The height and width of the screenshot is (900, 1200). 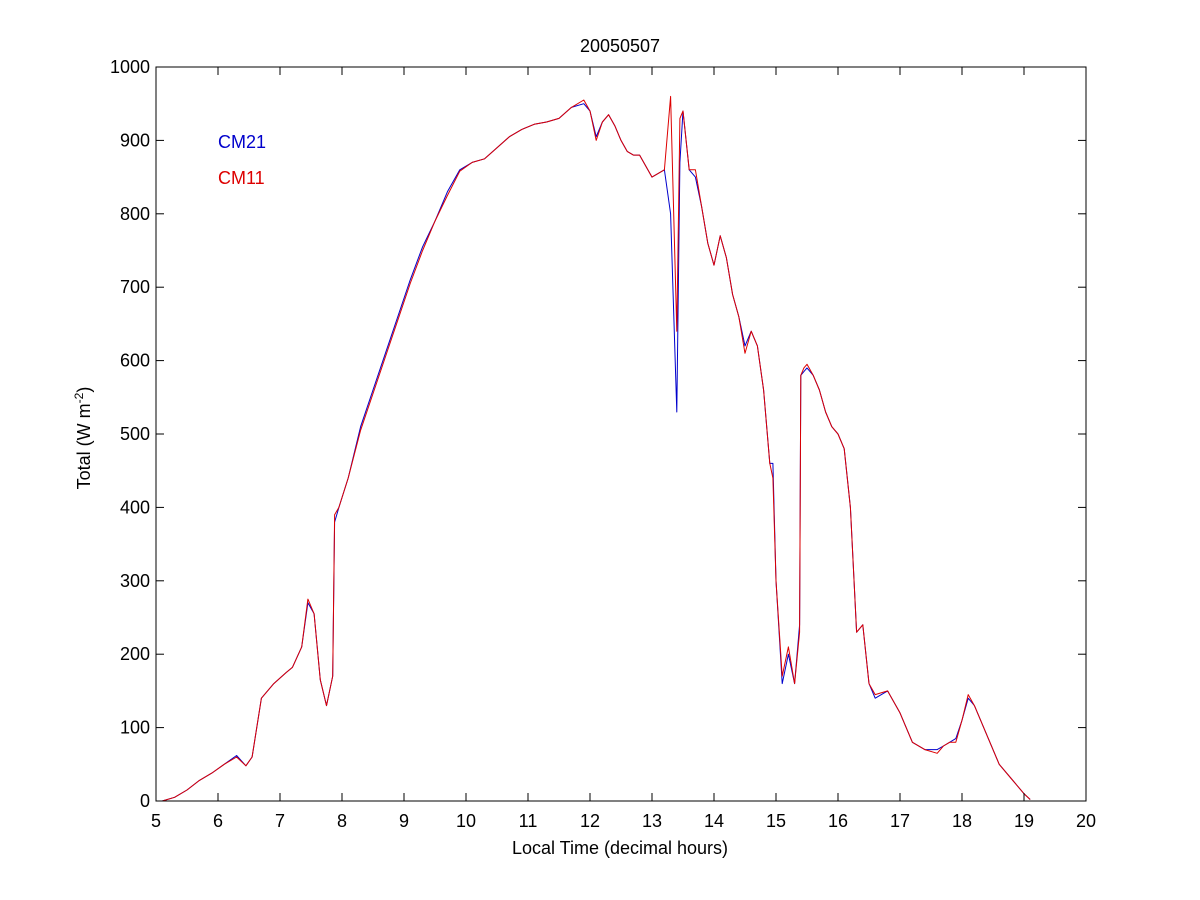 What do you see at coordinates (776, 821) in the screenshot?
I see `x-tick-label: 15` at bounding box center [776, 821].